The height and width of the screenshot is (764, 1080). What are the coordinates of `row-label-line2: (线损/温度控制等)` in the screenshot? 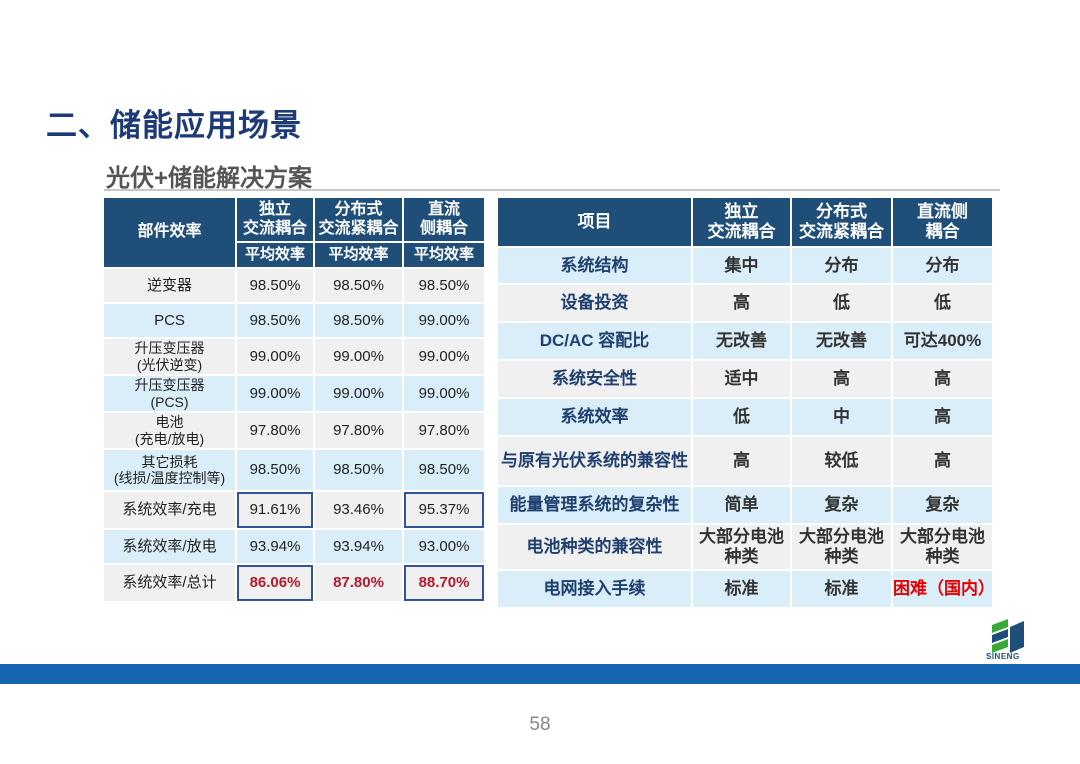 It's located at (169, 478).